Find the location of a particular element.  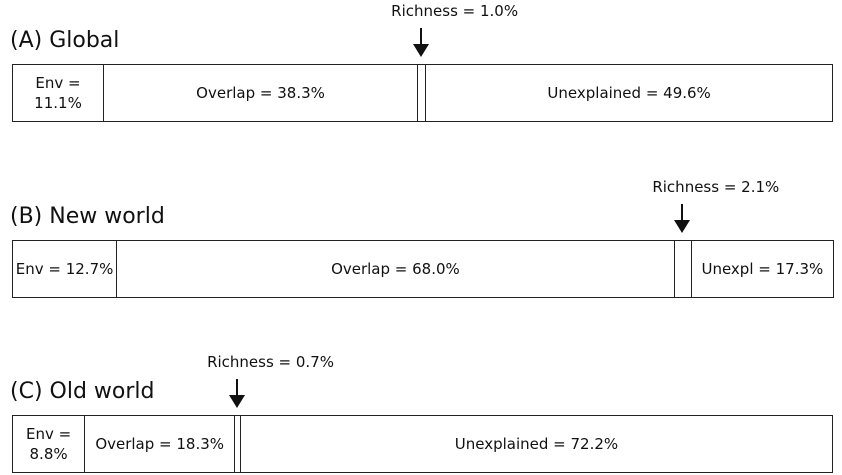

bar-segment: Overlap = 18.3% is located at coordinates (160, 444).